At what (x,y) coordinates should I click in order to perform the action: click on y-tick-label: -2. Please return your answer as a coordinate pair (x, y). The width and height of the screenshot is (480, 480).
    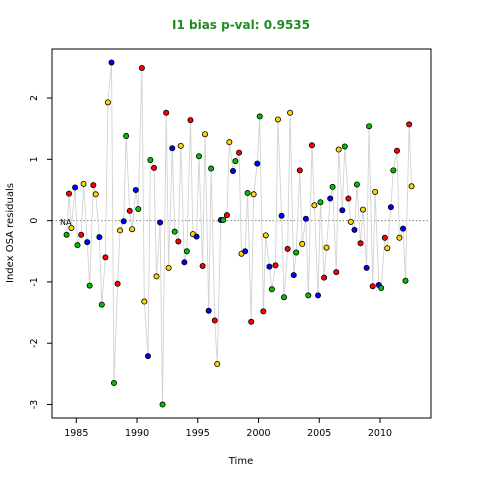
    Looking at the image, I should click on (34, 342).